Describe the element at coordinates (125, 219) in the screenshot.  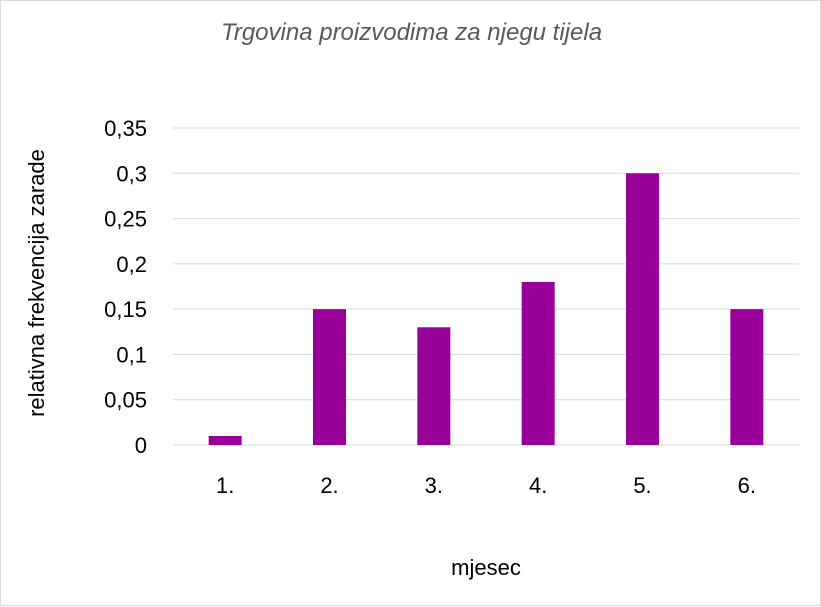
I see `y-tick-label: 0,25` at that location.